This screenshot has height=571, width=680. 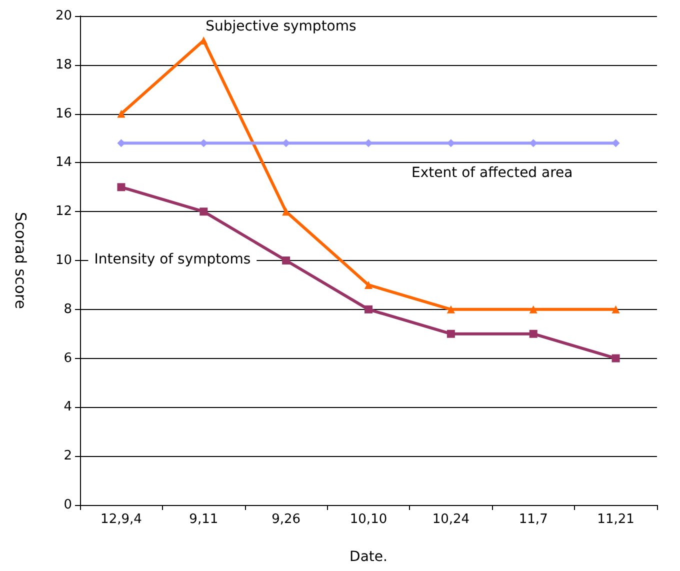 What do you see at coordinates (63, 114) in the screenshot?
I see `y-tick-label: 16` at bounding box center [63, 114].